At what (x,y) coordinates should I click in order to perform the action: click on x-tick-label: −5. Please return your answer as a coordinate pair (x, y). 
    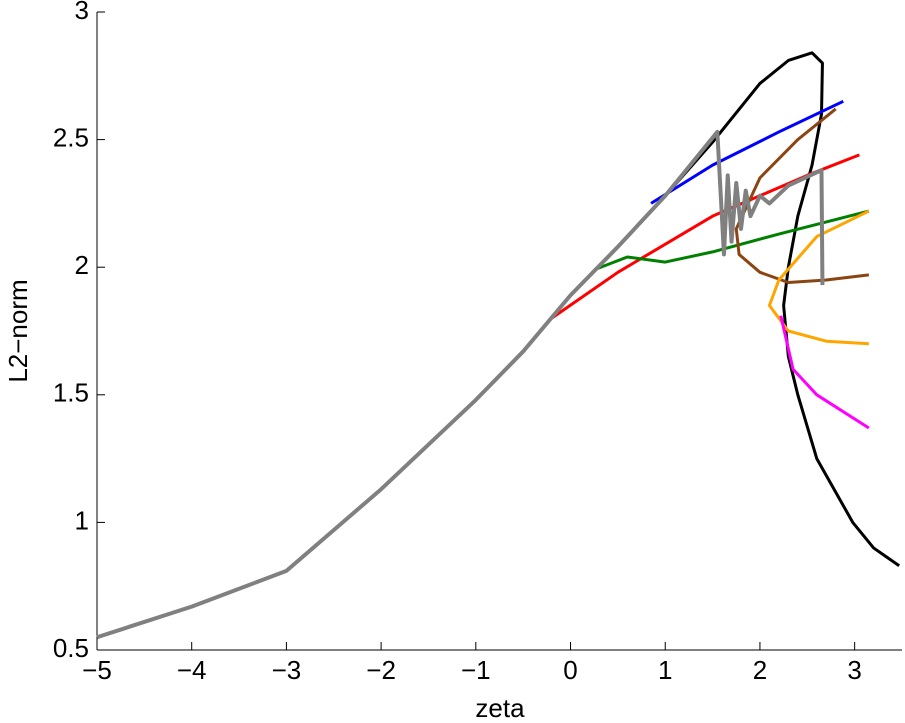
    Looking at the image, I should click on (97, 670).